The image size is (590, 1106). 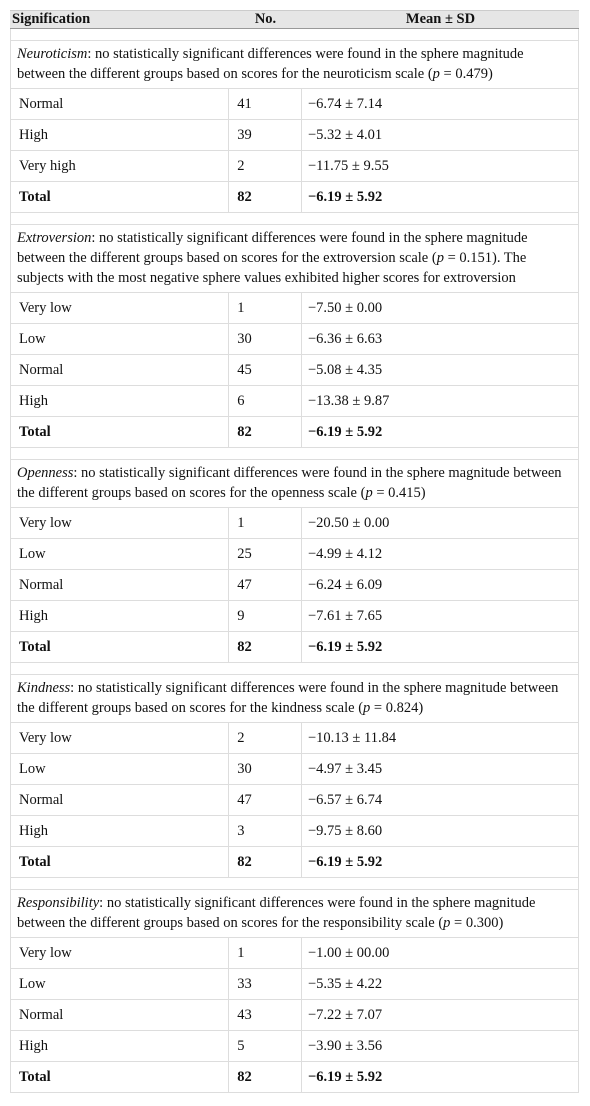 I want to click on cell: −6.57 ± 6.74, so click(x=345, y=800).